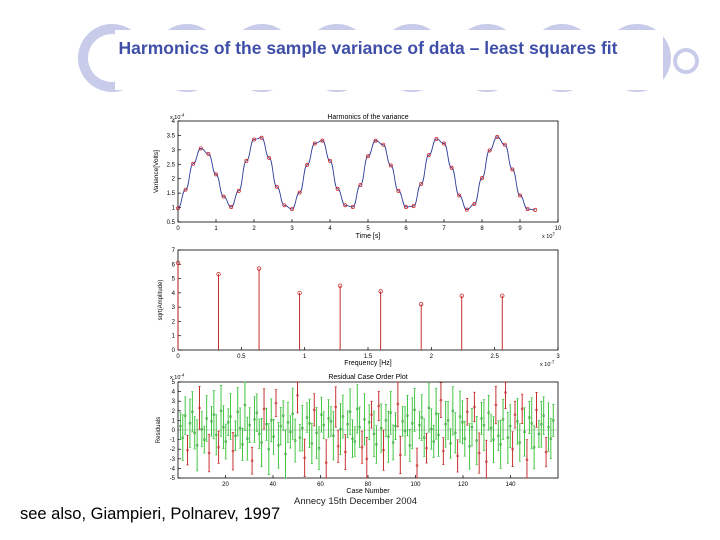 The height and width of the screenshot is (540, 720). What do you see at coordinates (171, 223) in the screenshot?
I see `chart1-y-tick-label: 0.5` at bounding box center [171, 223].